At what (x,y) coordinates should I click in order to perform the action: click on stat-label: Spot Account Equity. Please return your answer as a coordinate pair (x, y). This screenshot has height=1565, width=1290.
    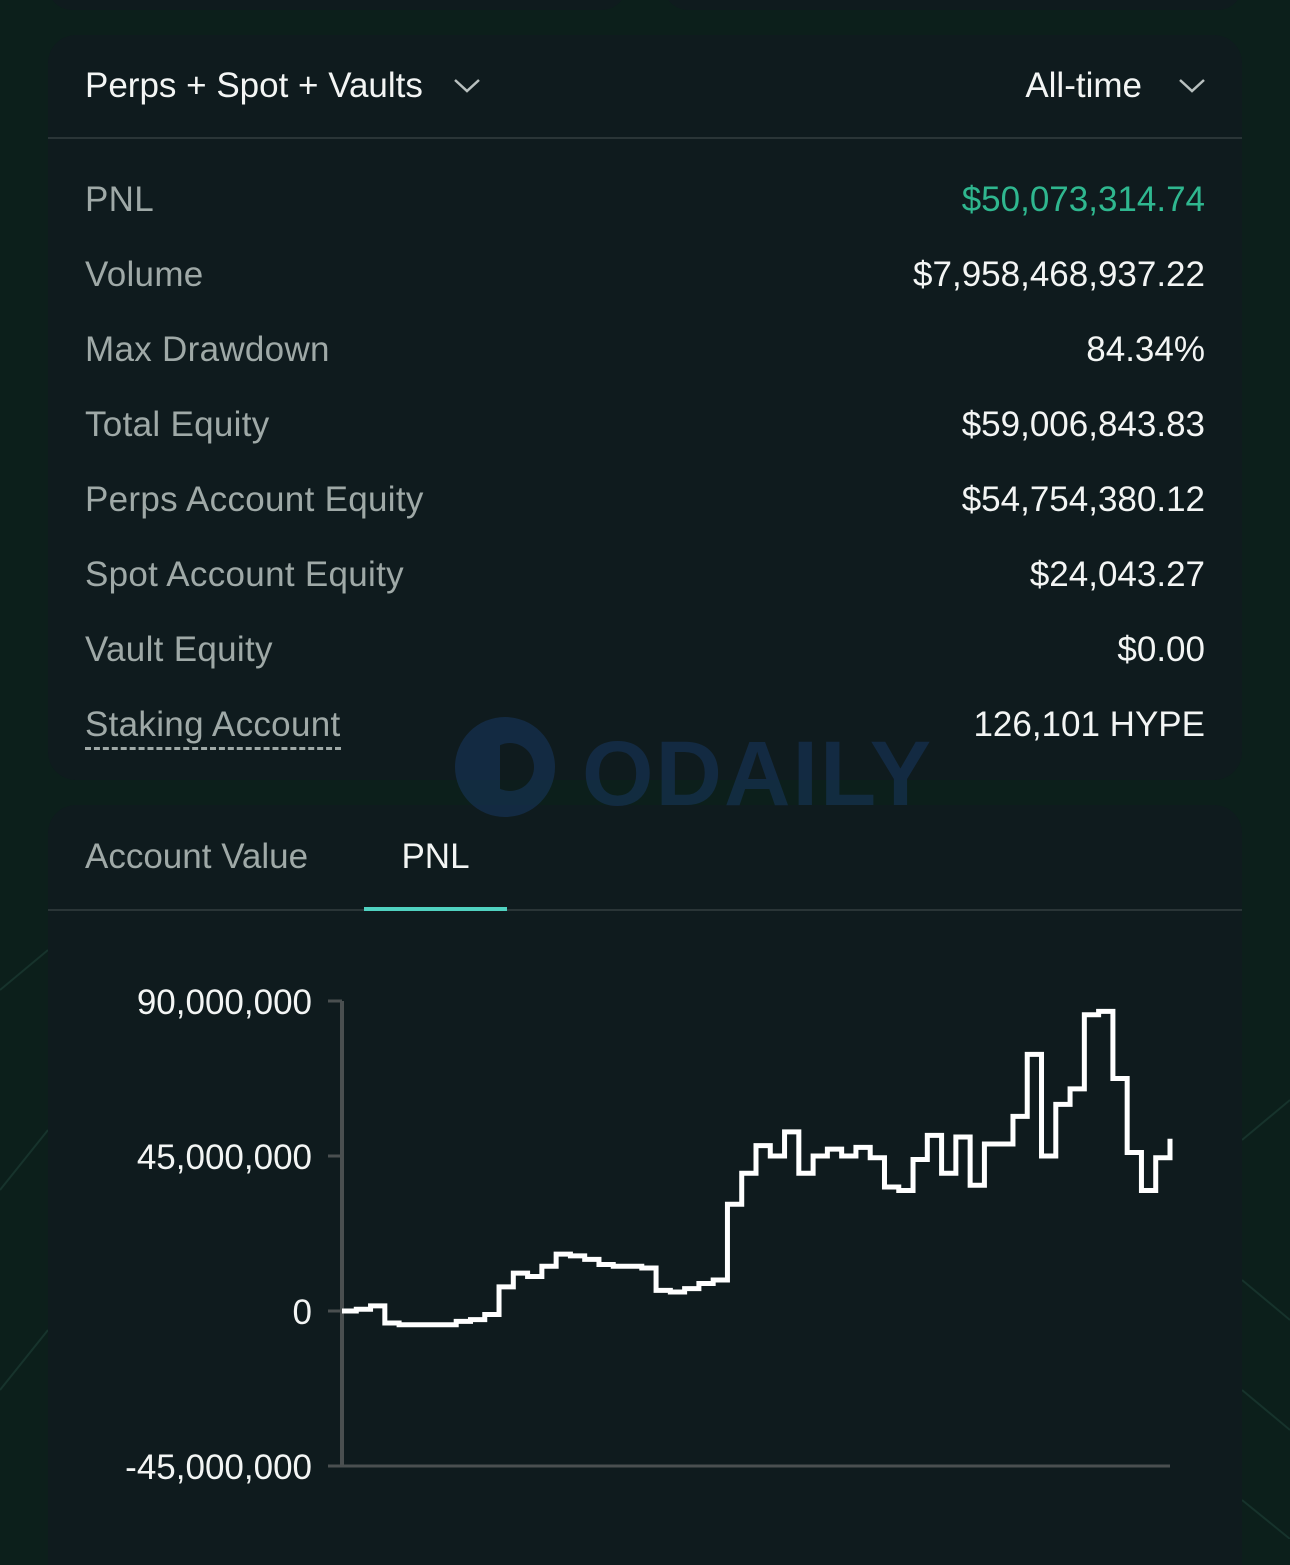
    Looking at the image, I should click on (244, 575).